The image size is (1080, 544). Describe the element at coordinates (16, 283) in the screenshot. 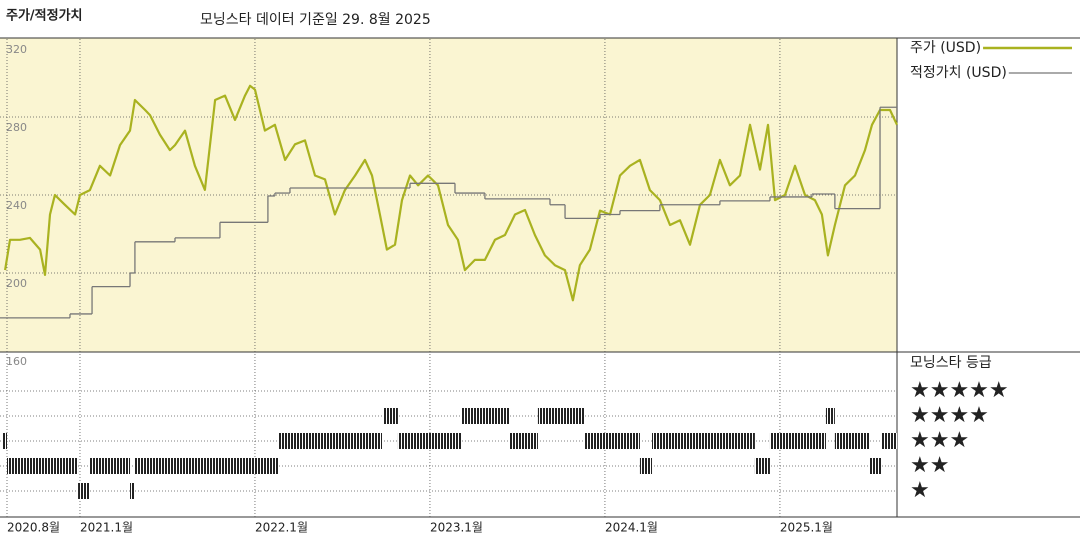

I see `y-tick-label: 200` at that location.